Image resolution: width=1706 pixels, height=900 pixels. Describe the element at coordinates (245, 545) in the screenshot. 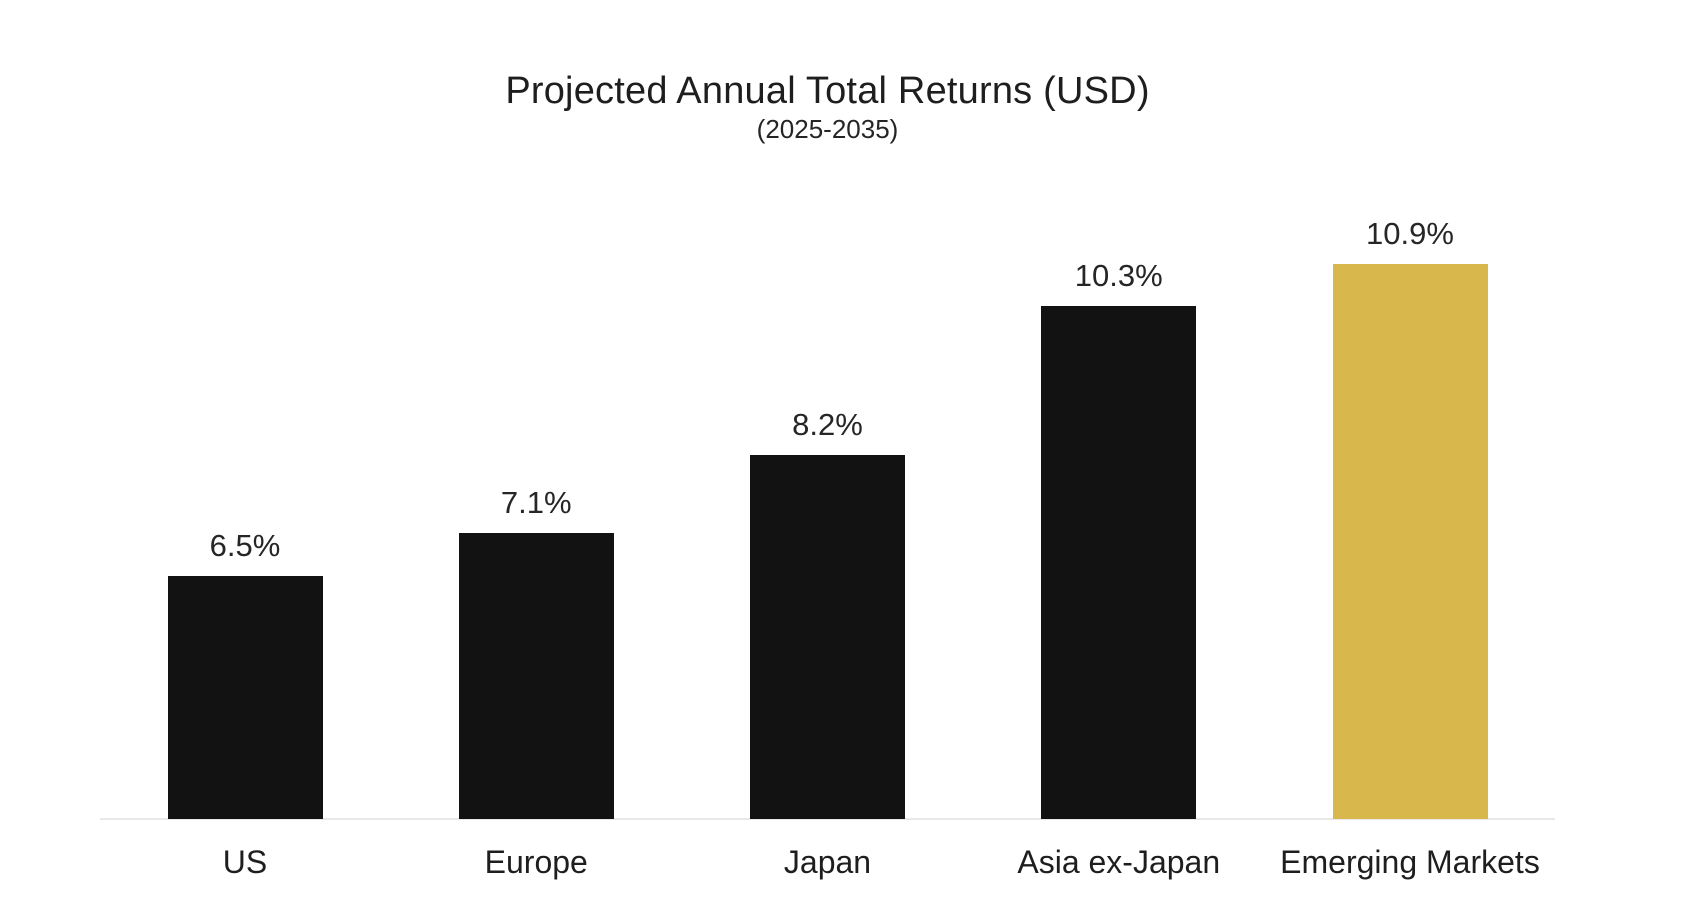

I see `bar-value-label: 6.5%` at that location.